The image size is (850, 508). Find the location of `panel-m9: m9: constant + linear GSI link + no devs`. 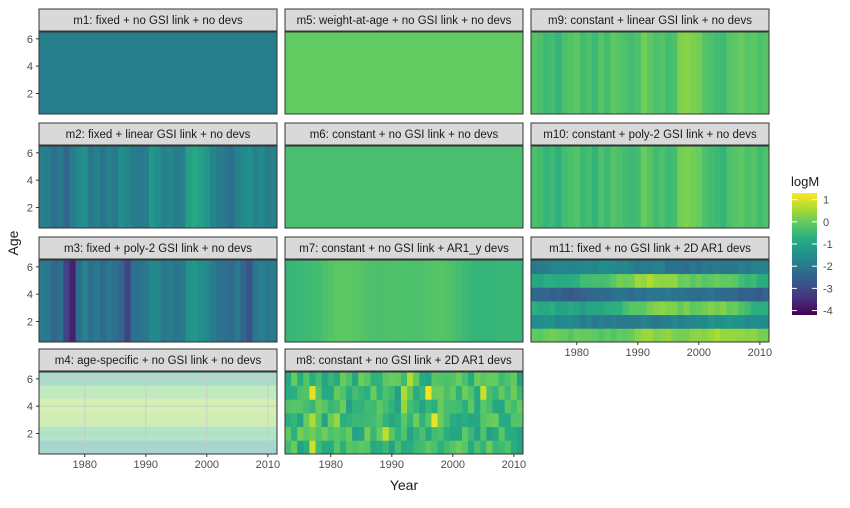

panel-m9: m9: constant + linear GSI link + no devs is located at coordinates (650, 61).